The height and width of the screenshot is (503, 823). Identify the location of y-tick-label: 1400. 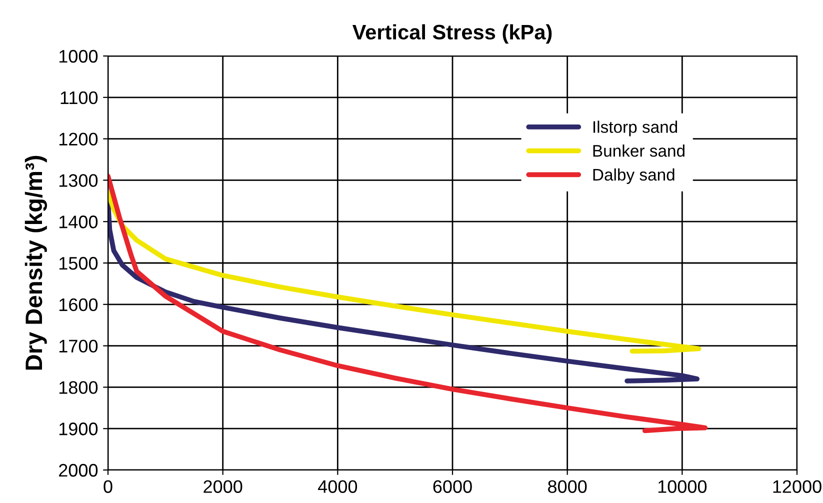
(78, 222).